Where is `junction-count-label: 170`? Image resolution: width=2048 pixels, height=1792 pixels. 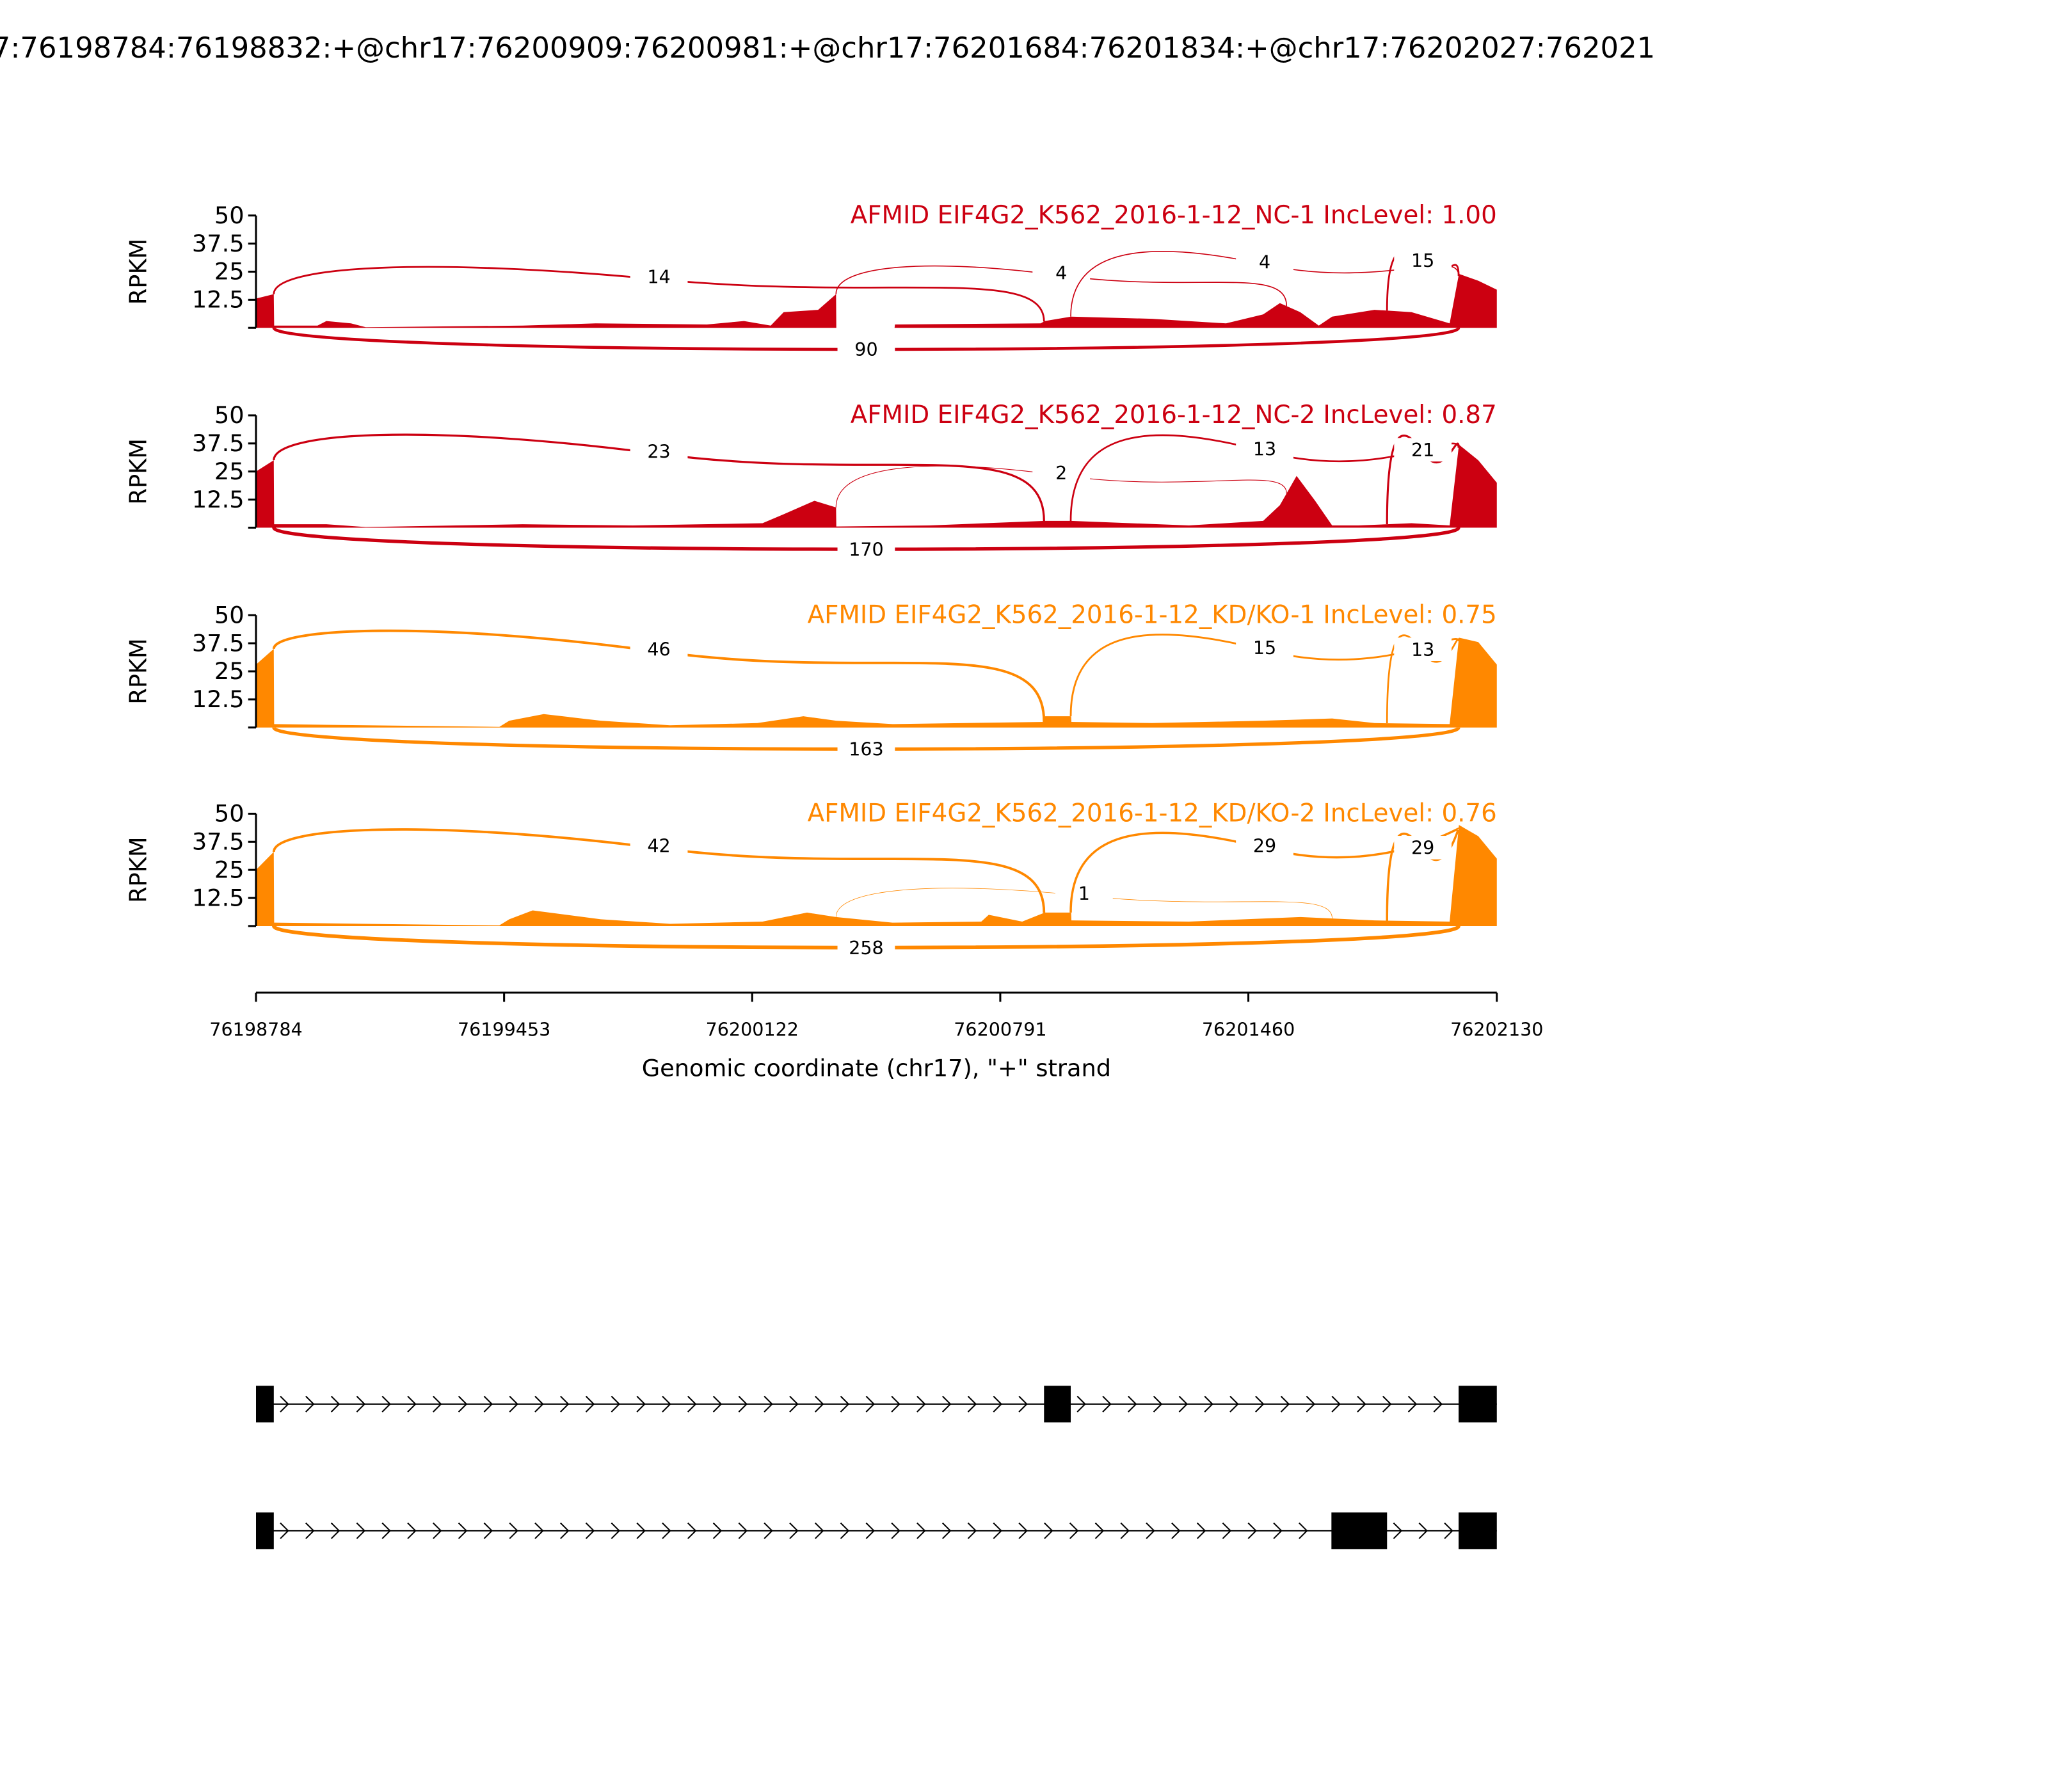
junction-count-label: 170 is located at coordinates (866, 549).